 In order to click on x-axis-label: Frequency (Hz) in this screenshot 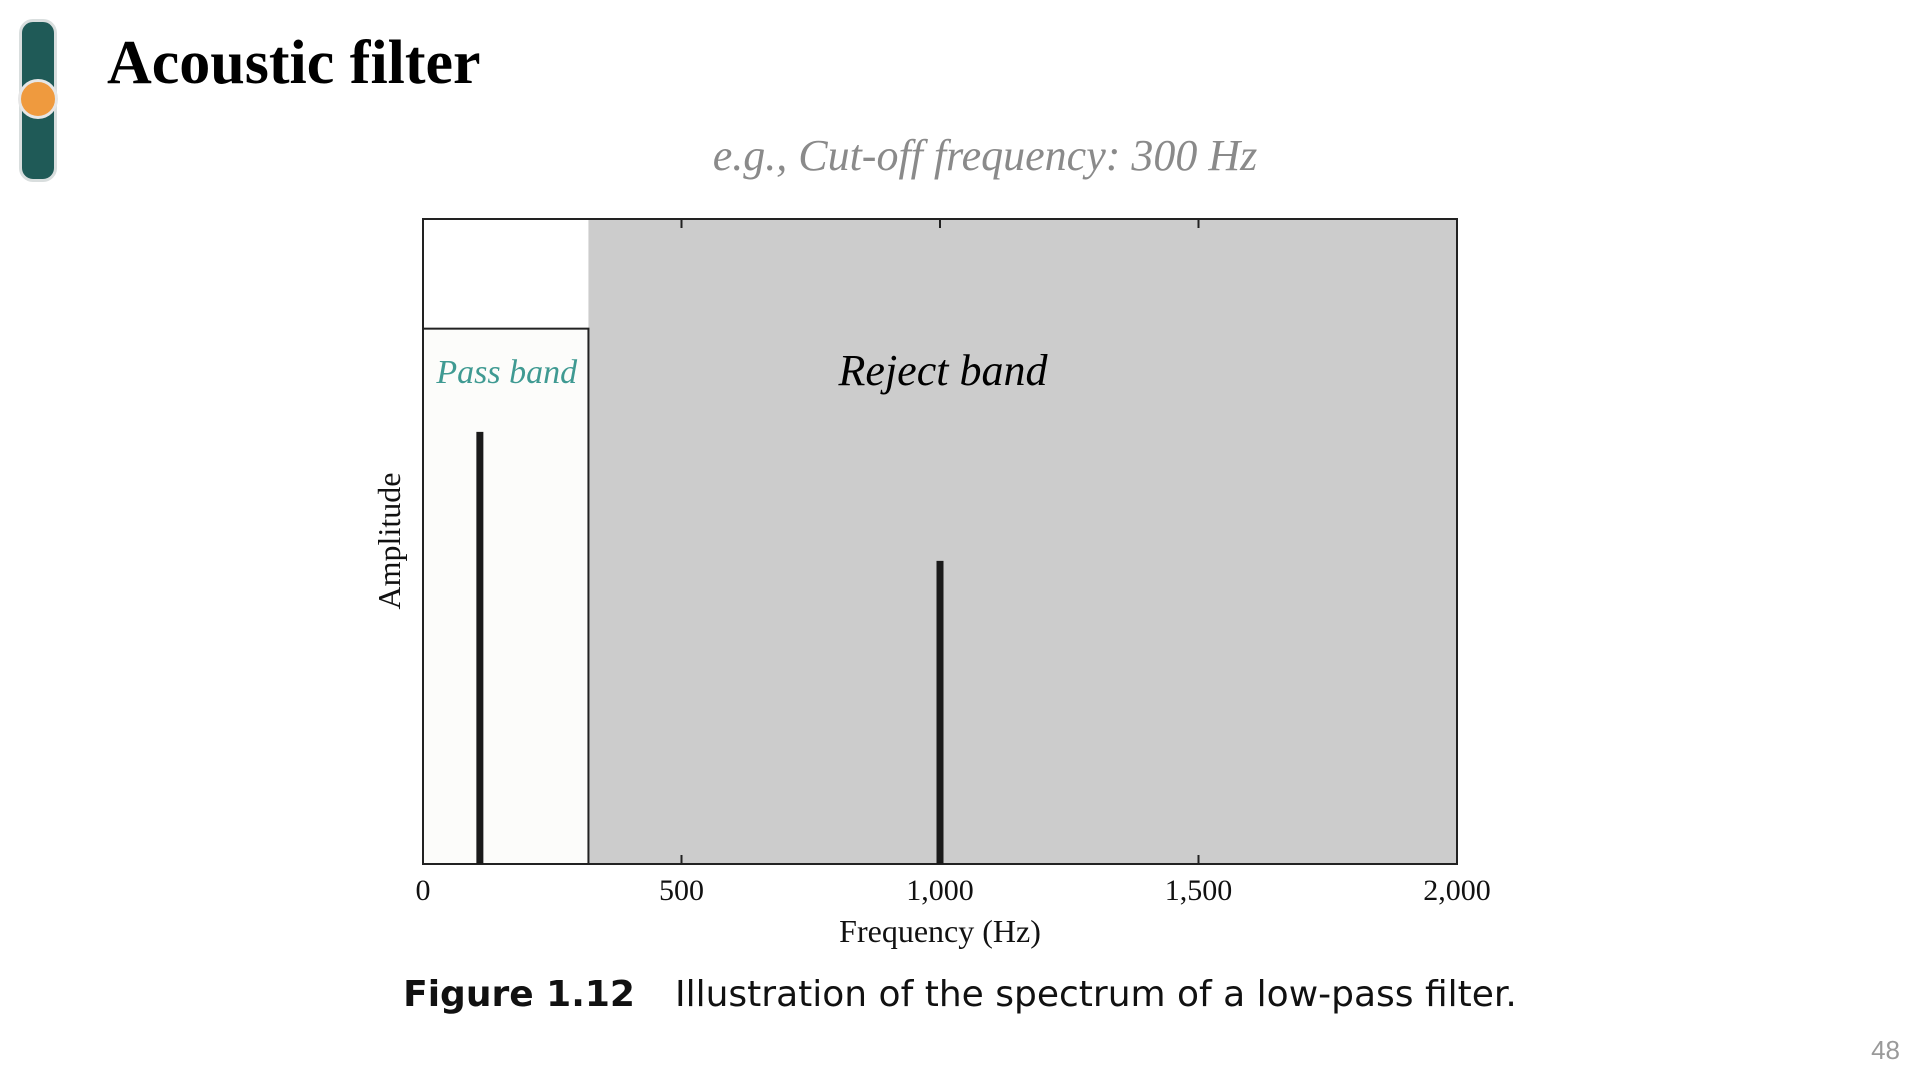, I will do `click(940, 931)`.